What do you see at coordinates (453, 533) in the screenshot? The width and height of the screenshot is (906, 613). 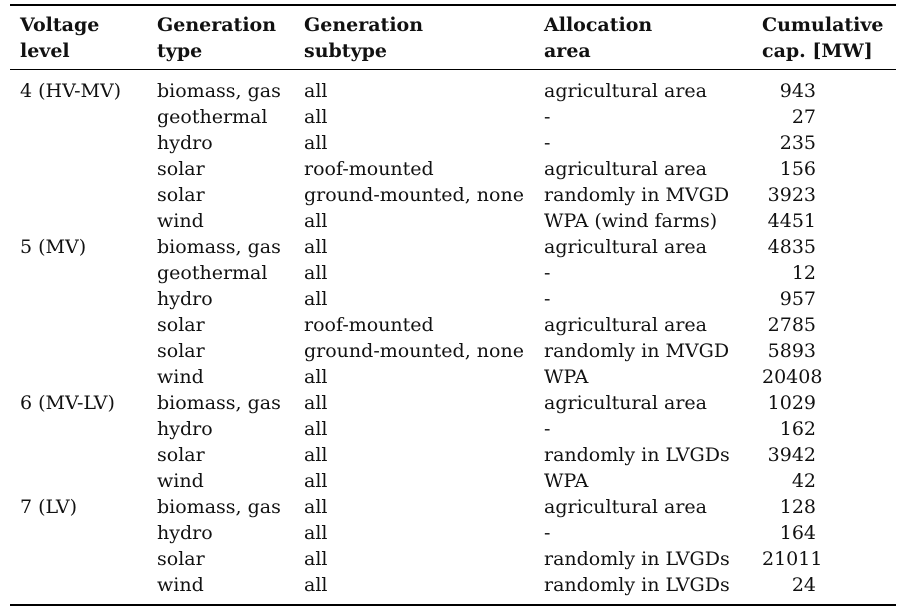 I see `table-row: hydro all - 164` at bounding box center [453, 533].